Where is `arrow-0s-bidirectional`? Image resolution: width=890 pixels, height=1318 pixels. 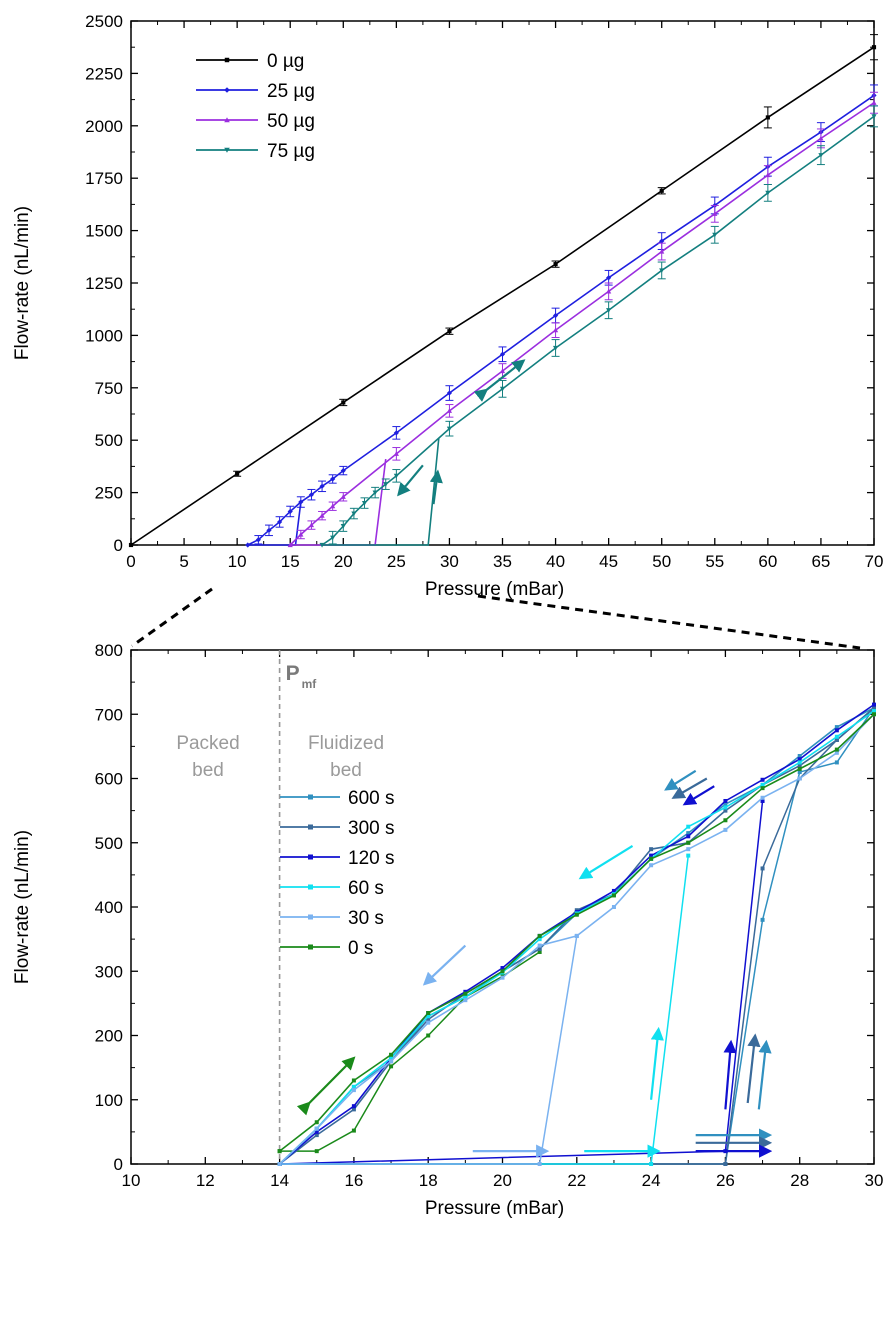 arrow-0s-bidirectional is located at coordinates (326, 1086).